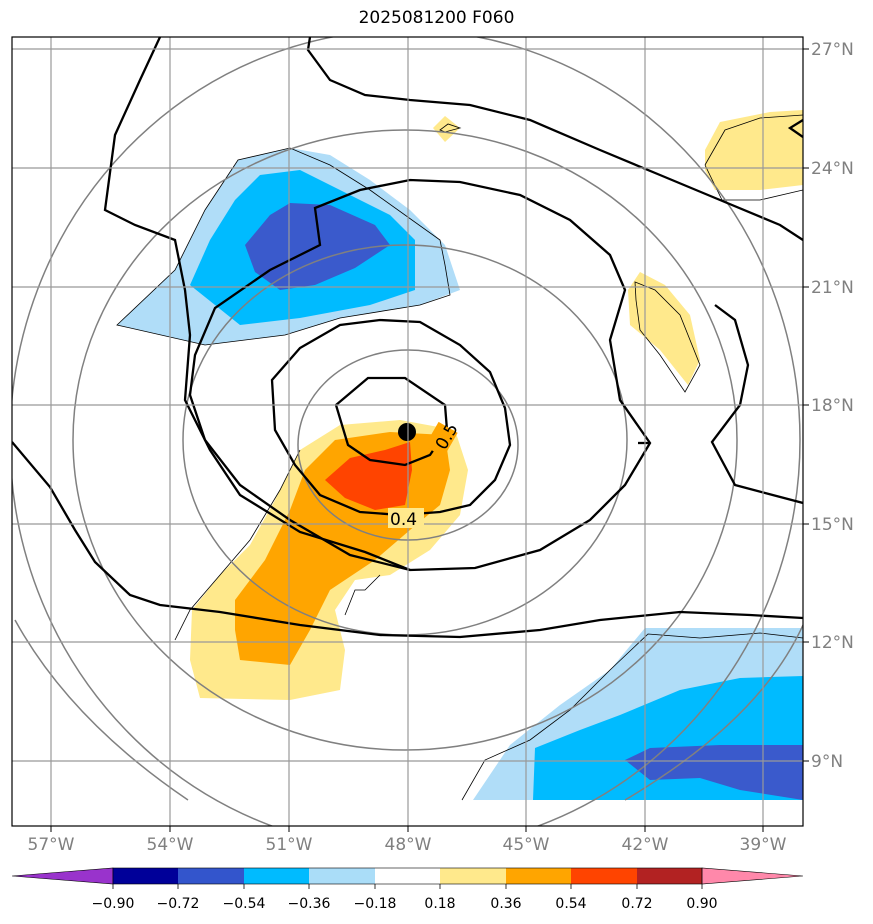 The image size is (873, 924). What do you see at coordinates (178, 904) in the screenshot?
I see `colorbar-tick-2: −0.72` at bounding box center [178, 904].